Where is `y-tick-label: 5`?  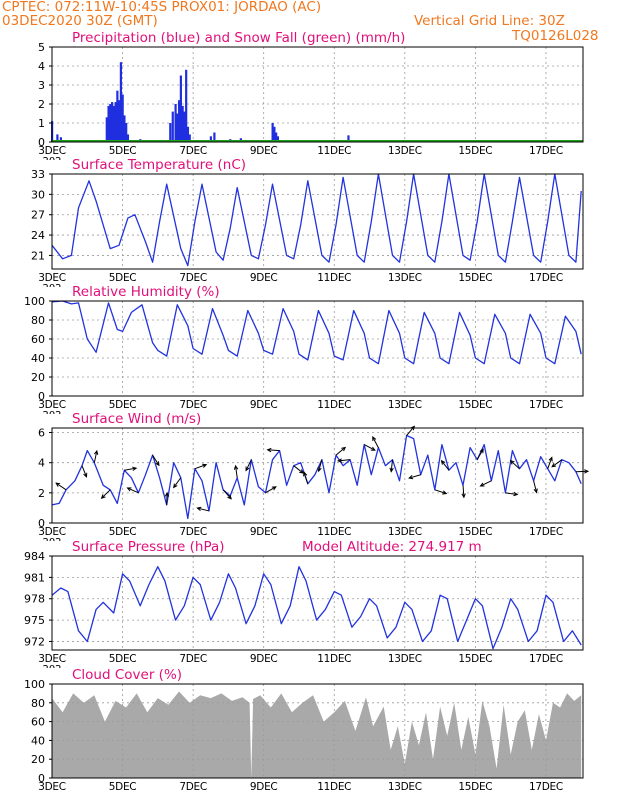 y-tick-label: 5 is located at coordinates (41, 47).